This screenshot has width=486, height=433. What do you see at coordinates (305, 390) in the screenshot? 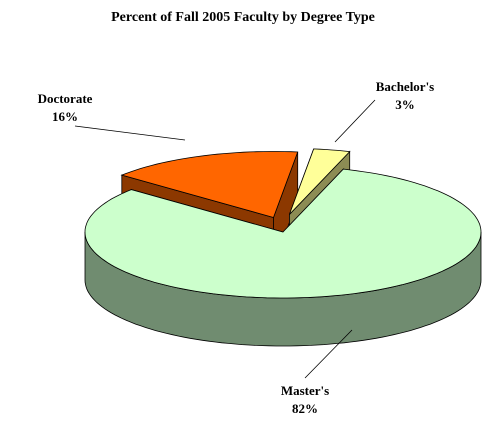
I see `category-label: Master's` at bounding box center [305, 390].